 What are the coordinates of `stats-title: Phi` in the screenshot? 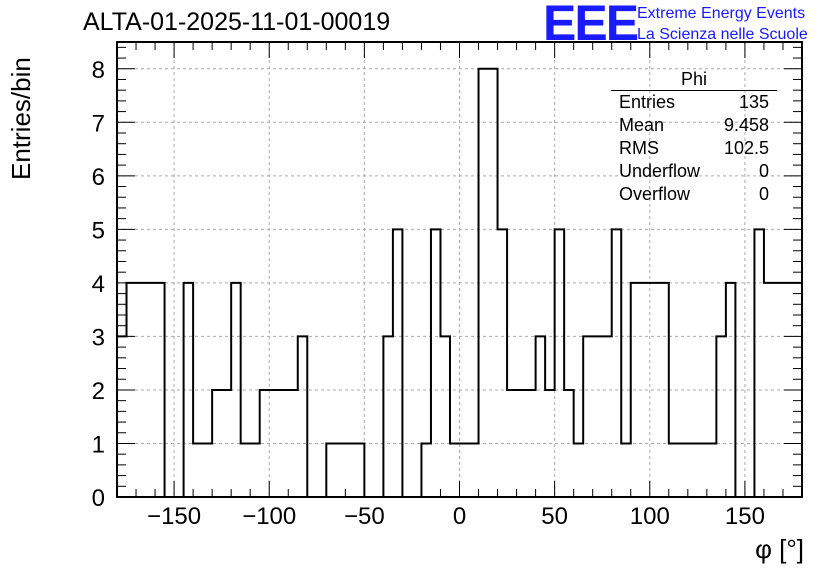 It's located at (694, 79).